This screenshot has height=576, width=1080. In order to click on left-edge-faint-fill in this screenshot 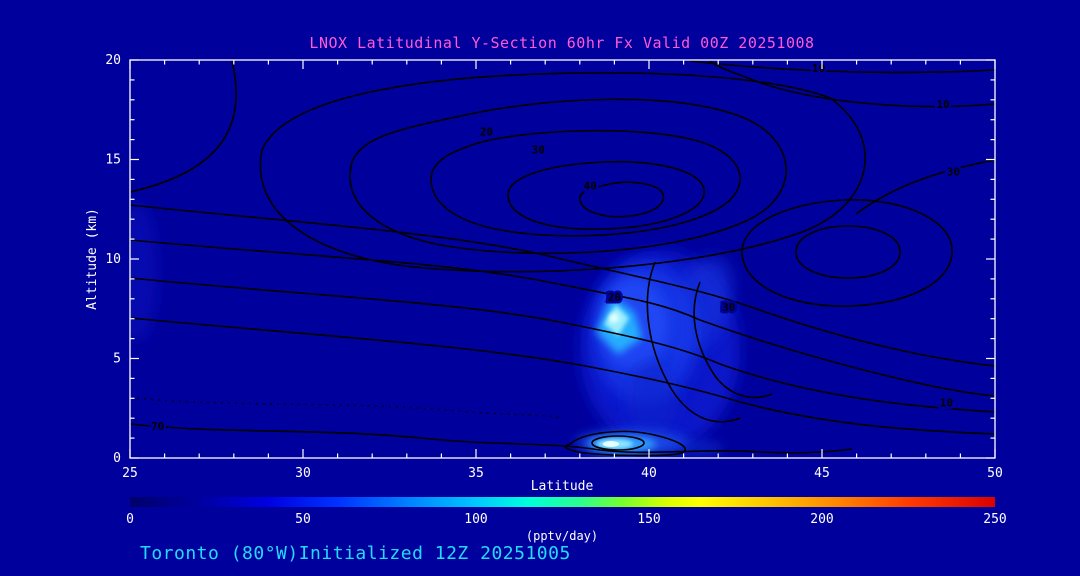, I will do `click(144, 272)`.